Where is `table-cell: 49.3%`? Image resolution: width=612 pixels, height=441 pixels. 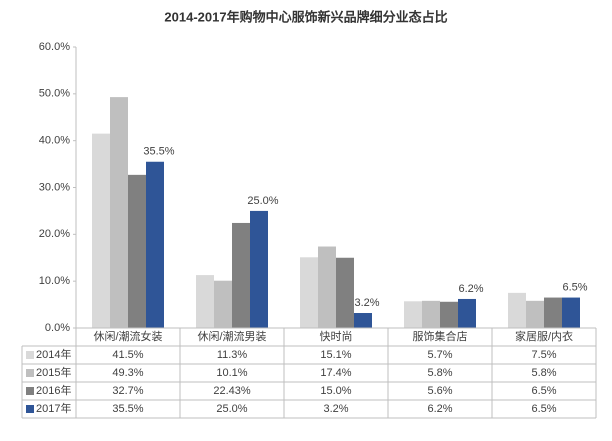
table-cell: 49.3% is located at coordinates (127, 373).